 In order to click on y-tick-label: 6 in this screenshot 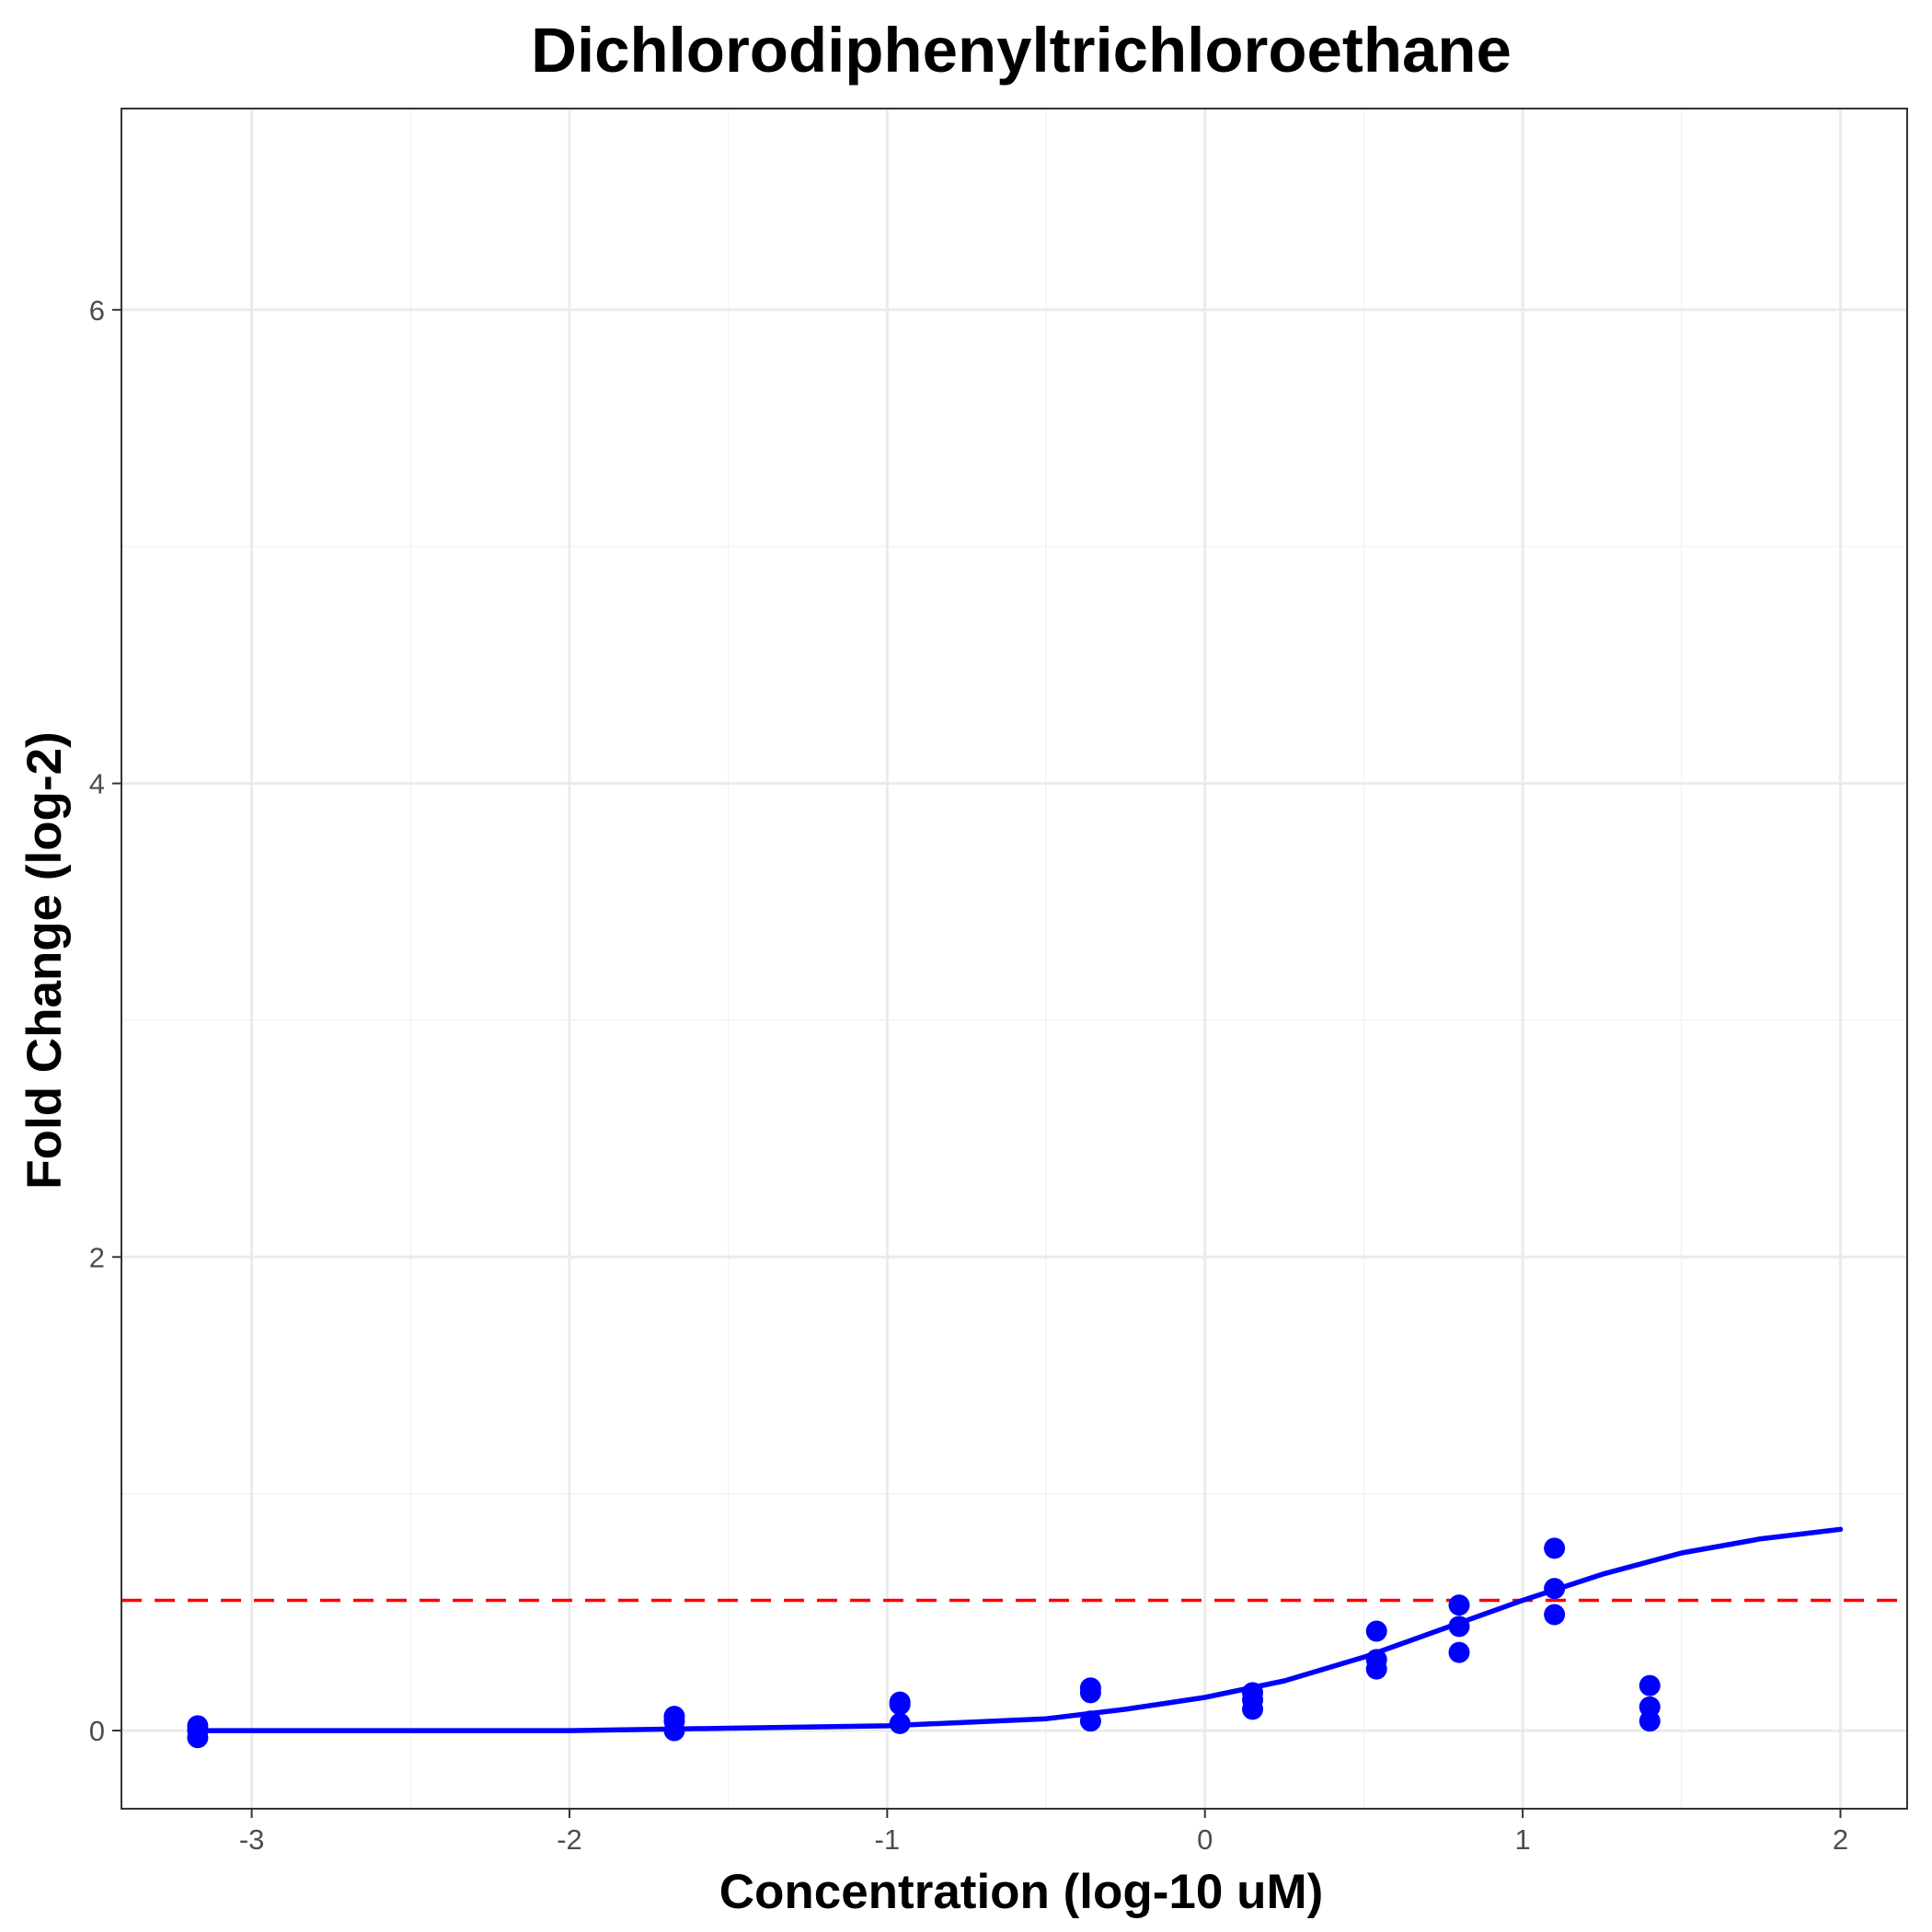, I will do `click(97, 310)`.